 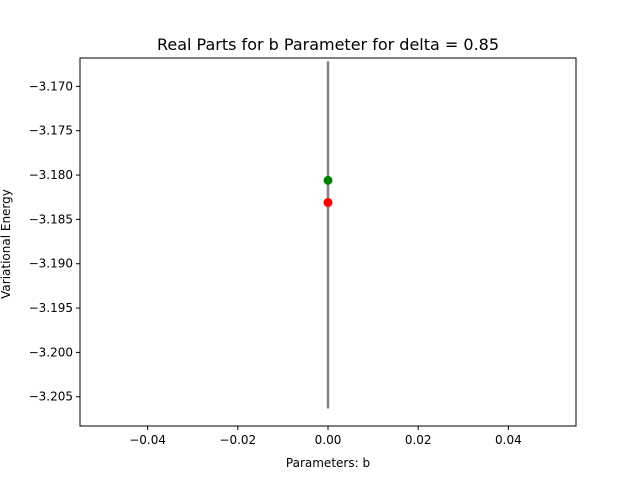 I want to click on y-tick-label: −3.205, so click(x=51, y=397).